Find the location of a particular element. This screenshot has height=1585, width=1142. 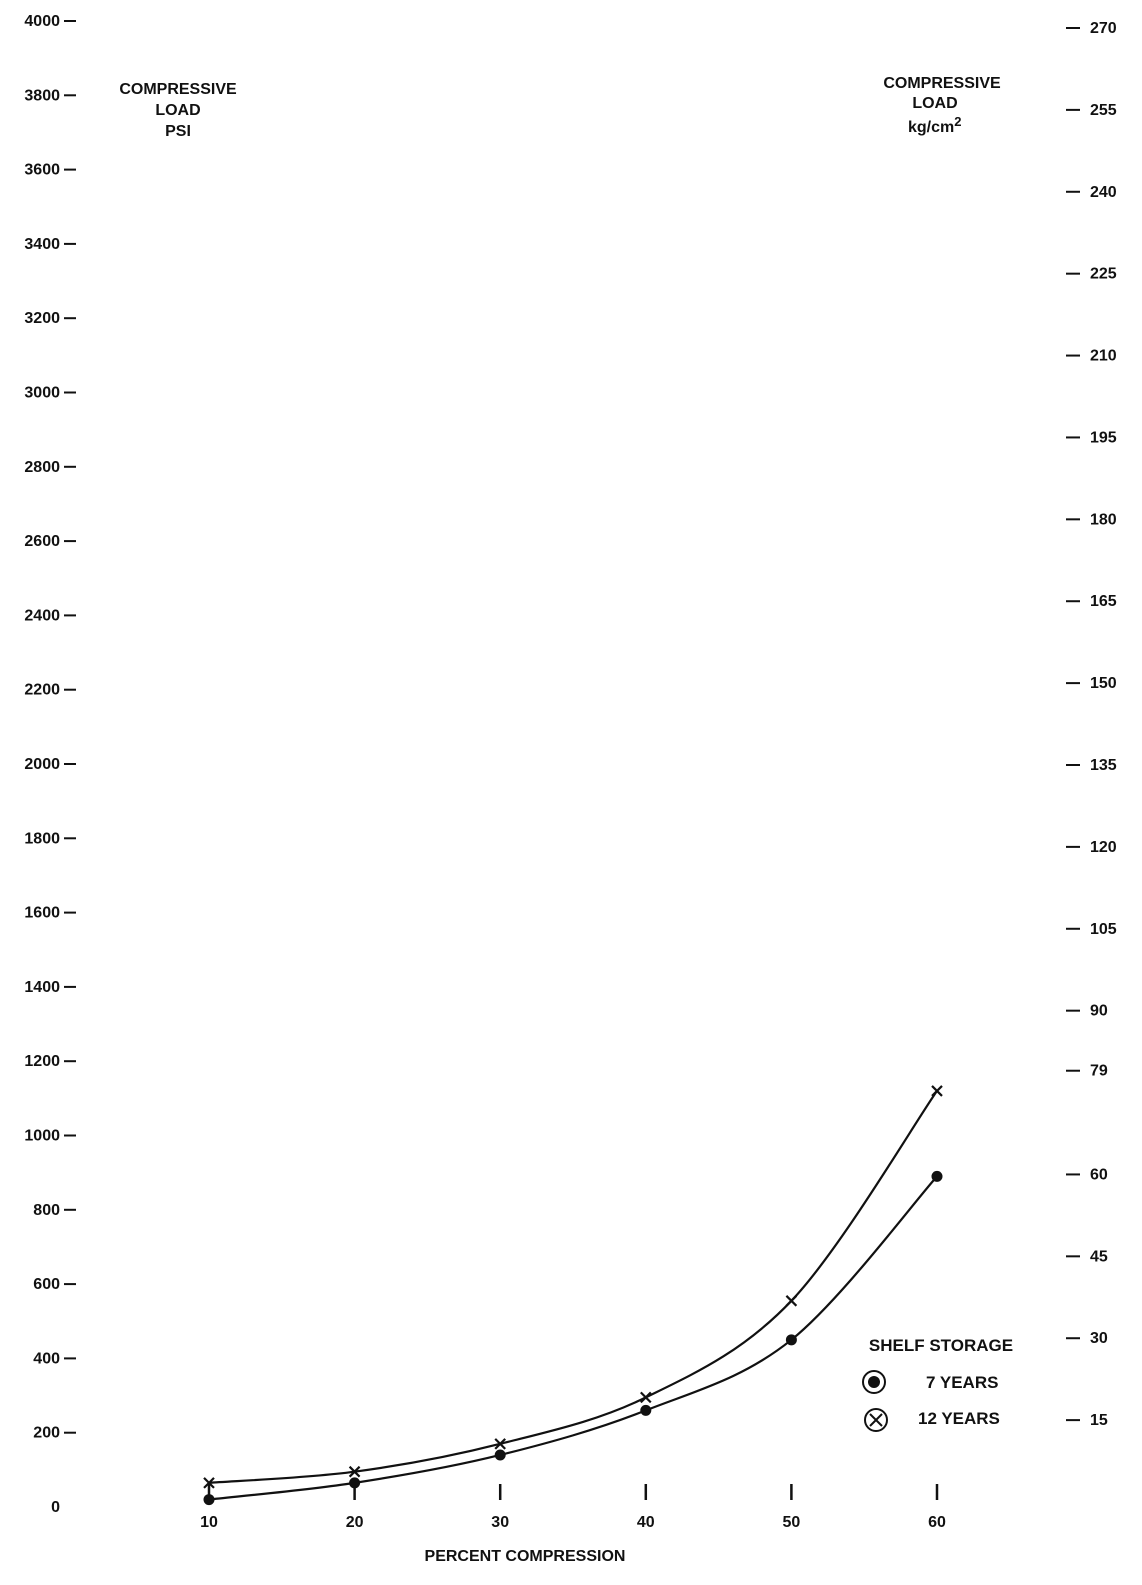

x-axis-title: PERCENT COMPRESSION is located at coordinates (525, 1556).